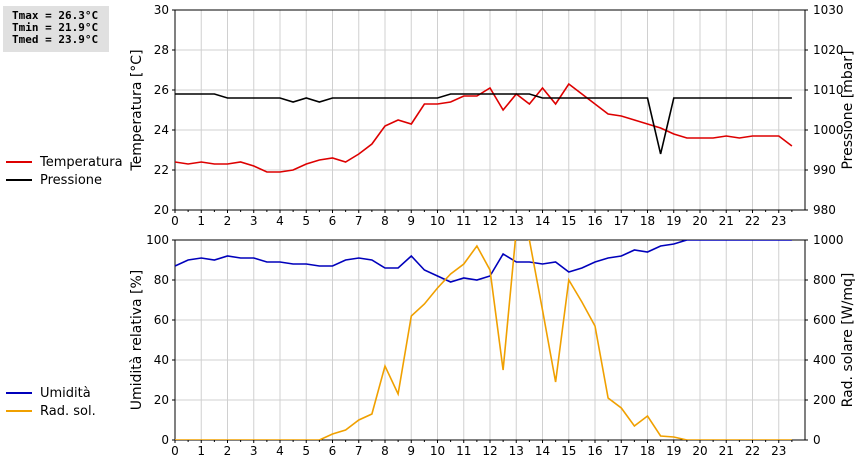 The width and height of the screenshot is (860, 460). I want to click on chart2-ytick-label-right: 800, so click(824, 280).